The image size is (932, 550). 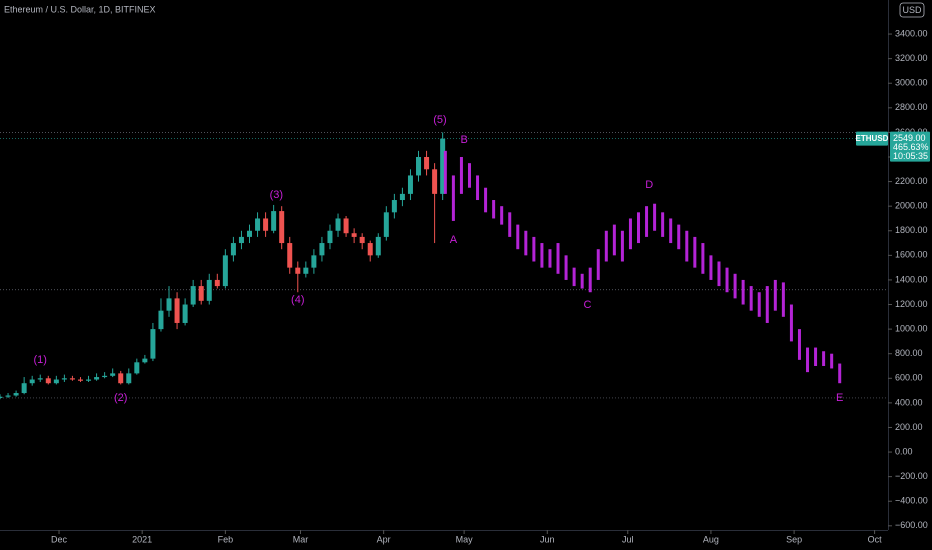 I want to click on x-tick-label: May, so click(x=465, y=539).